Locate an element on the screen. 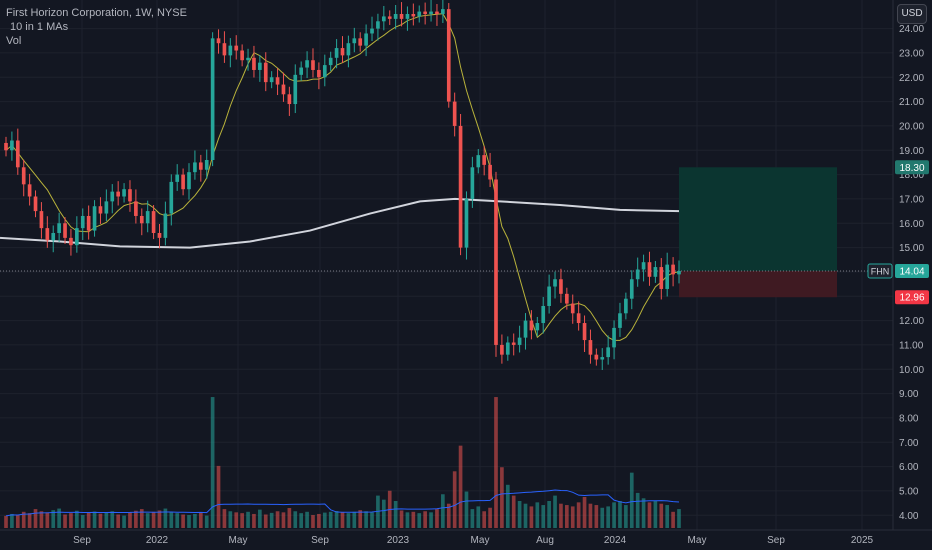 This screenshot has width=932, height=550. price-tick-label: 17.00 is located at coordinates (911, 199).